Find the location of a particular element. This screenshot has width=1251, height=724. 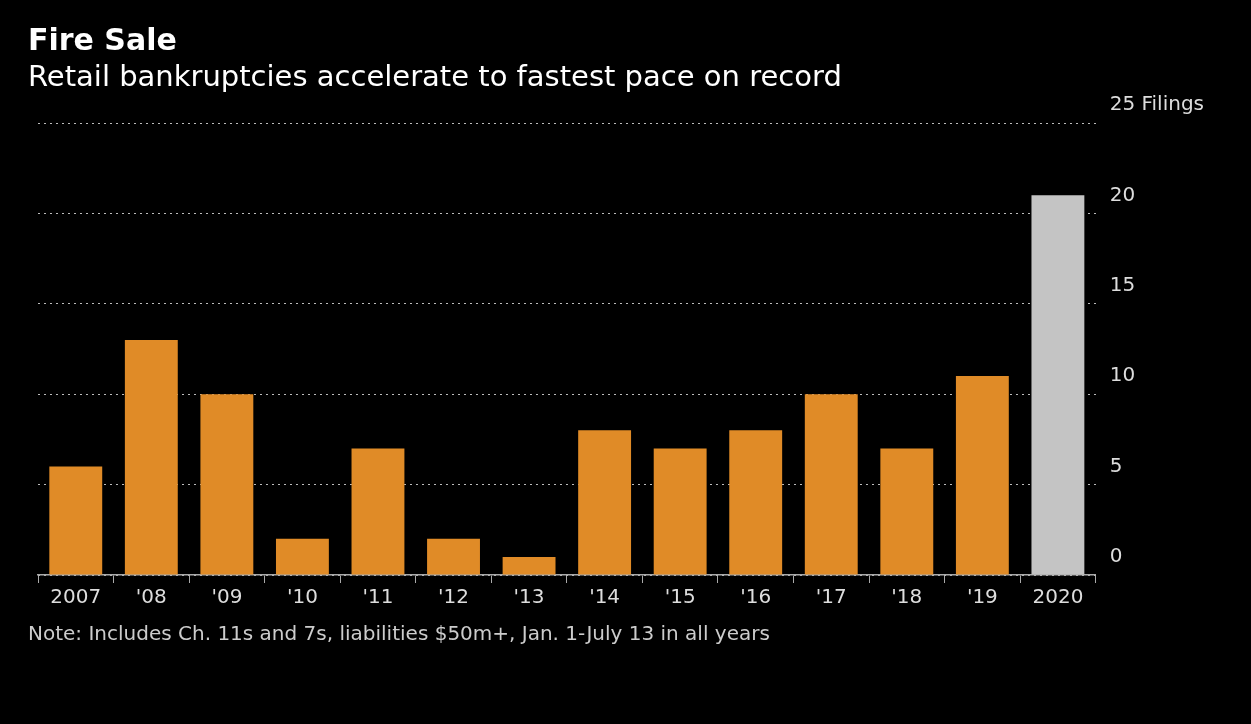

x-tick-label: '19 is located at coordinates (982, 596).